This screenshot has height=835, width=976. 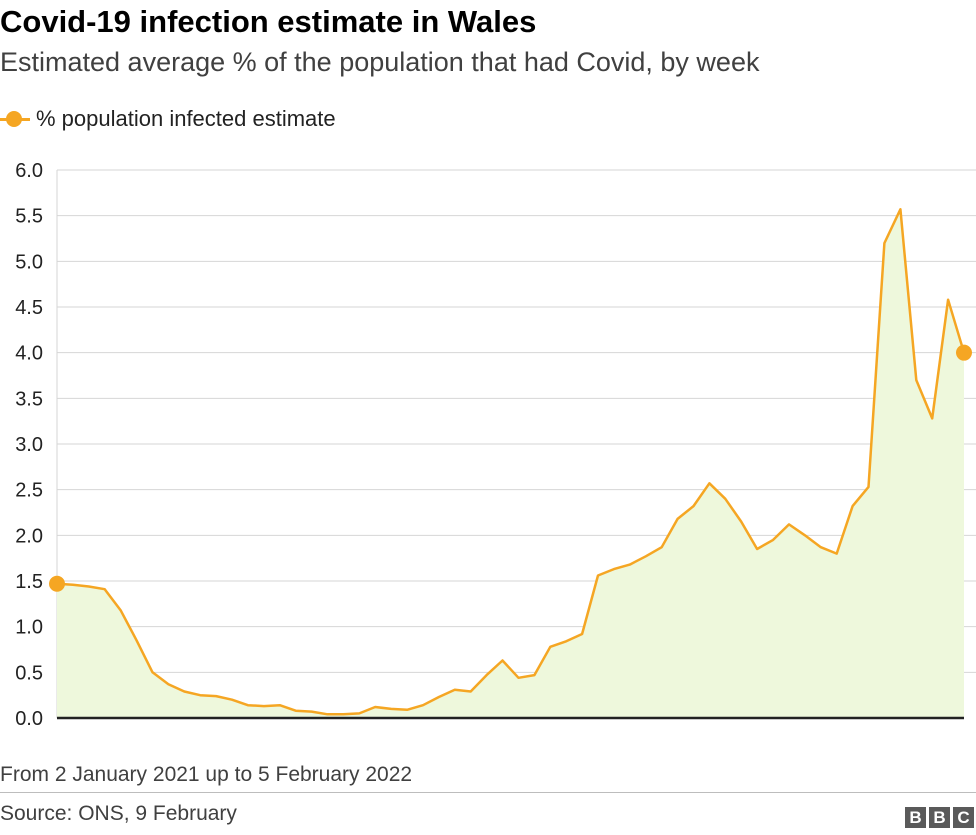 What do you see at coordinates (29, 491) in the screenshot?
I see `y-tick-label: 2.5` at bounding box center [29, 491].